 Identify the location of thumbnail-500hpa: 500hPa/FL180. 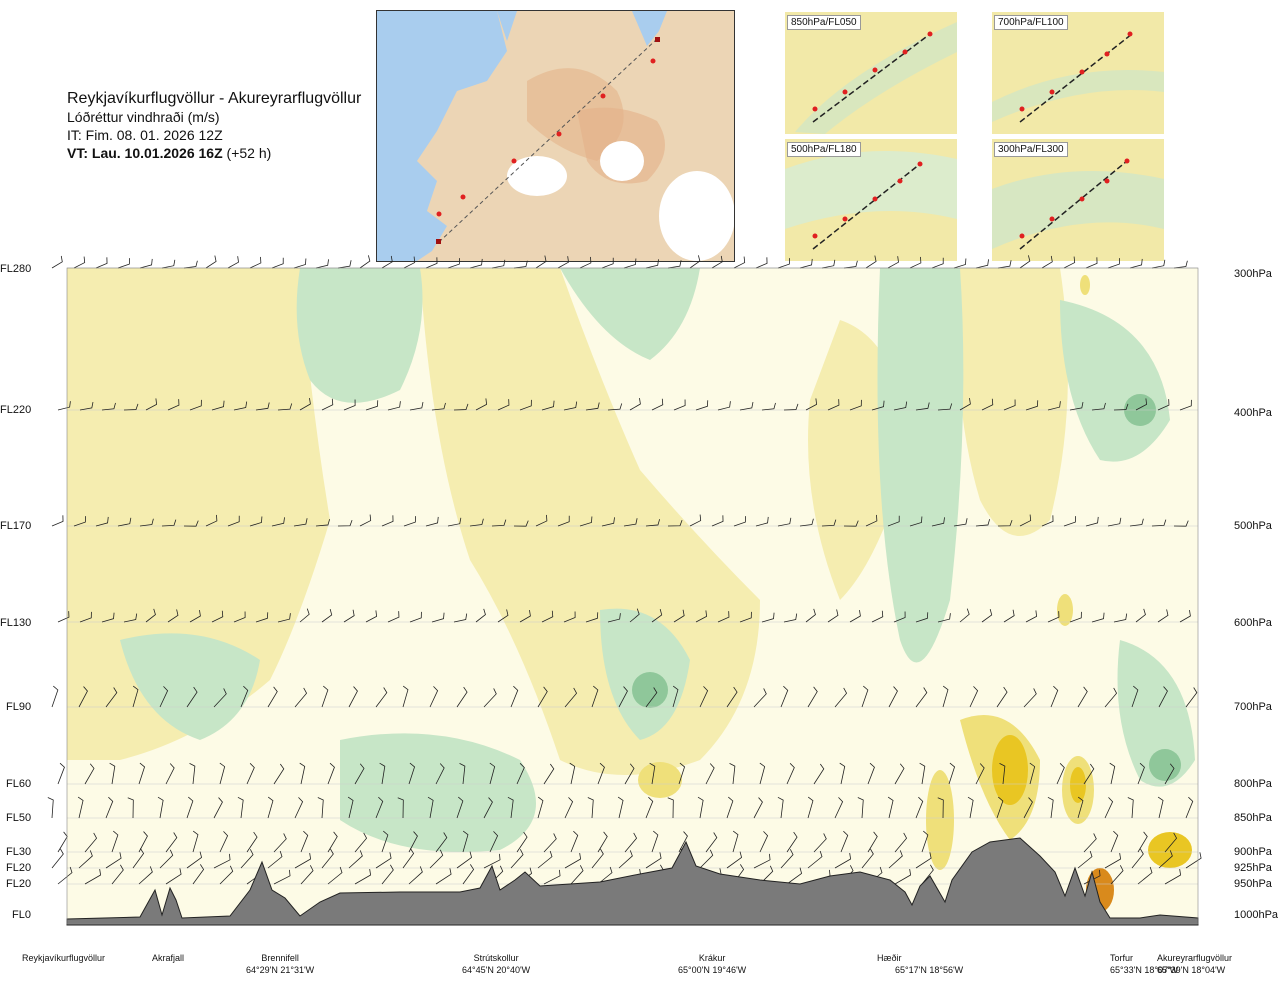
(871, 200).